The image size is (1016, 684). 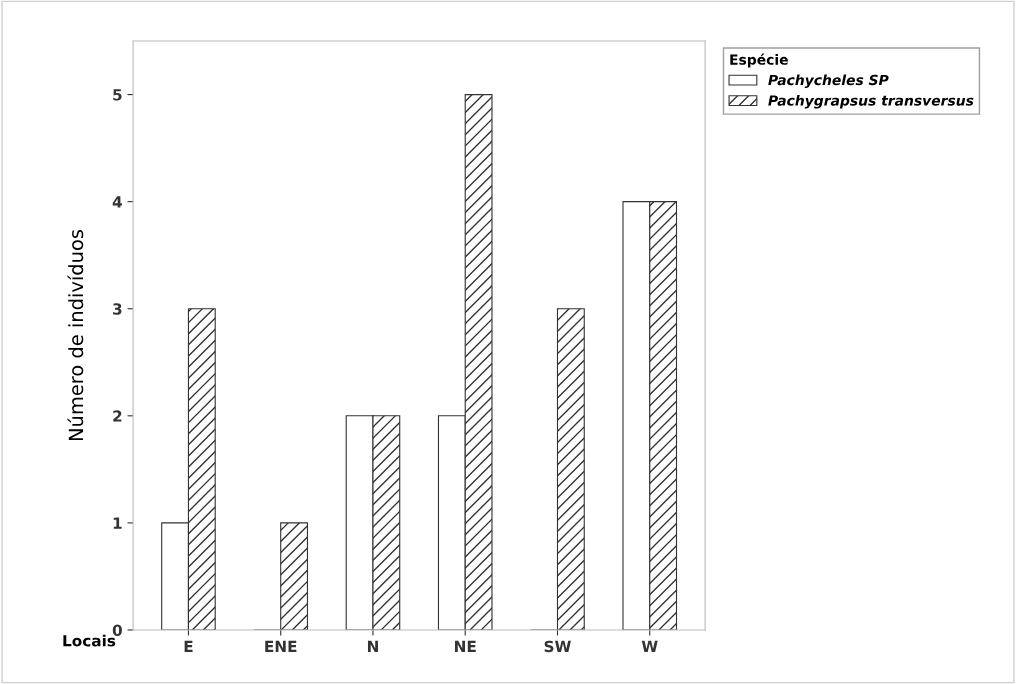 I want to click on y-tick-label: 4, so click(x=117, y=202).